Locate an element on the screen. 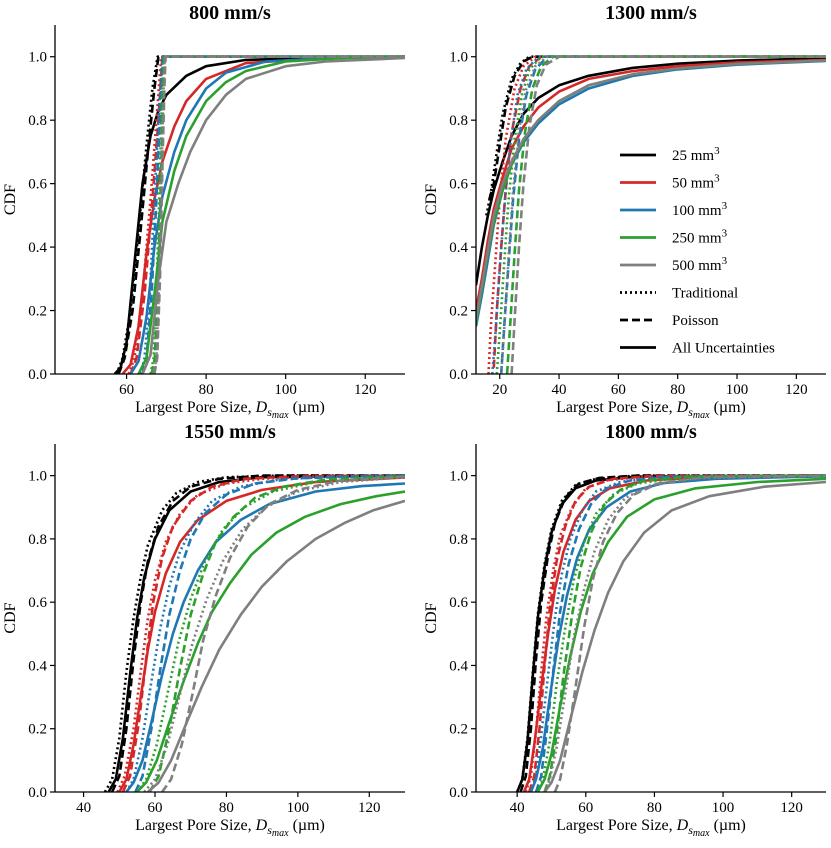  x-tick-label: 20 is located at coordinates (499, 390).